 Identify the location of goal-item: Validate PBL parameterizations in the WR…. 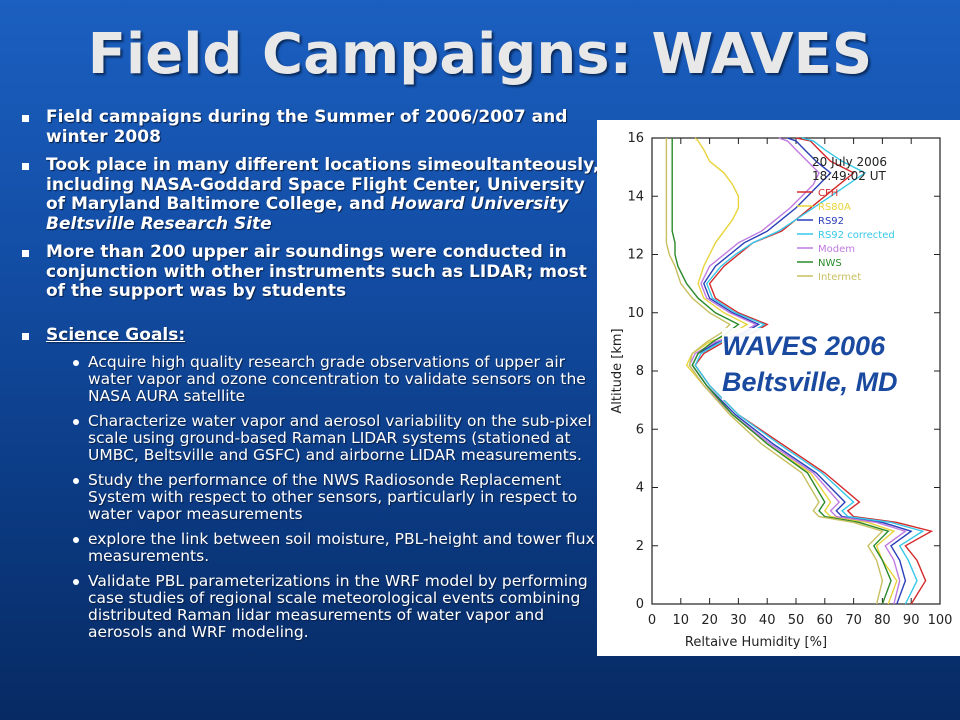
(305, 607).